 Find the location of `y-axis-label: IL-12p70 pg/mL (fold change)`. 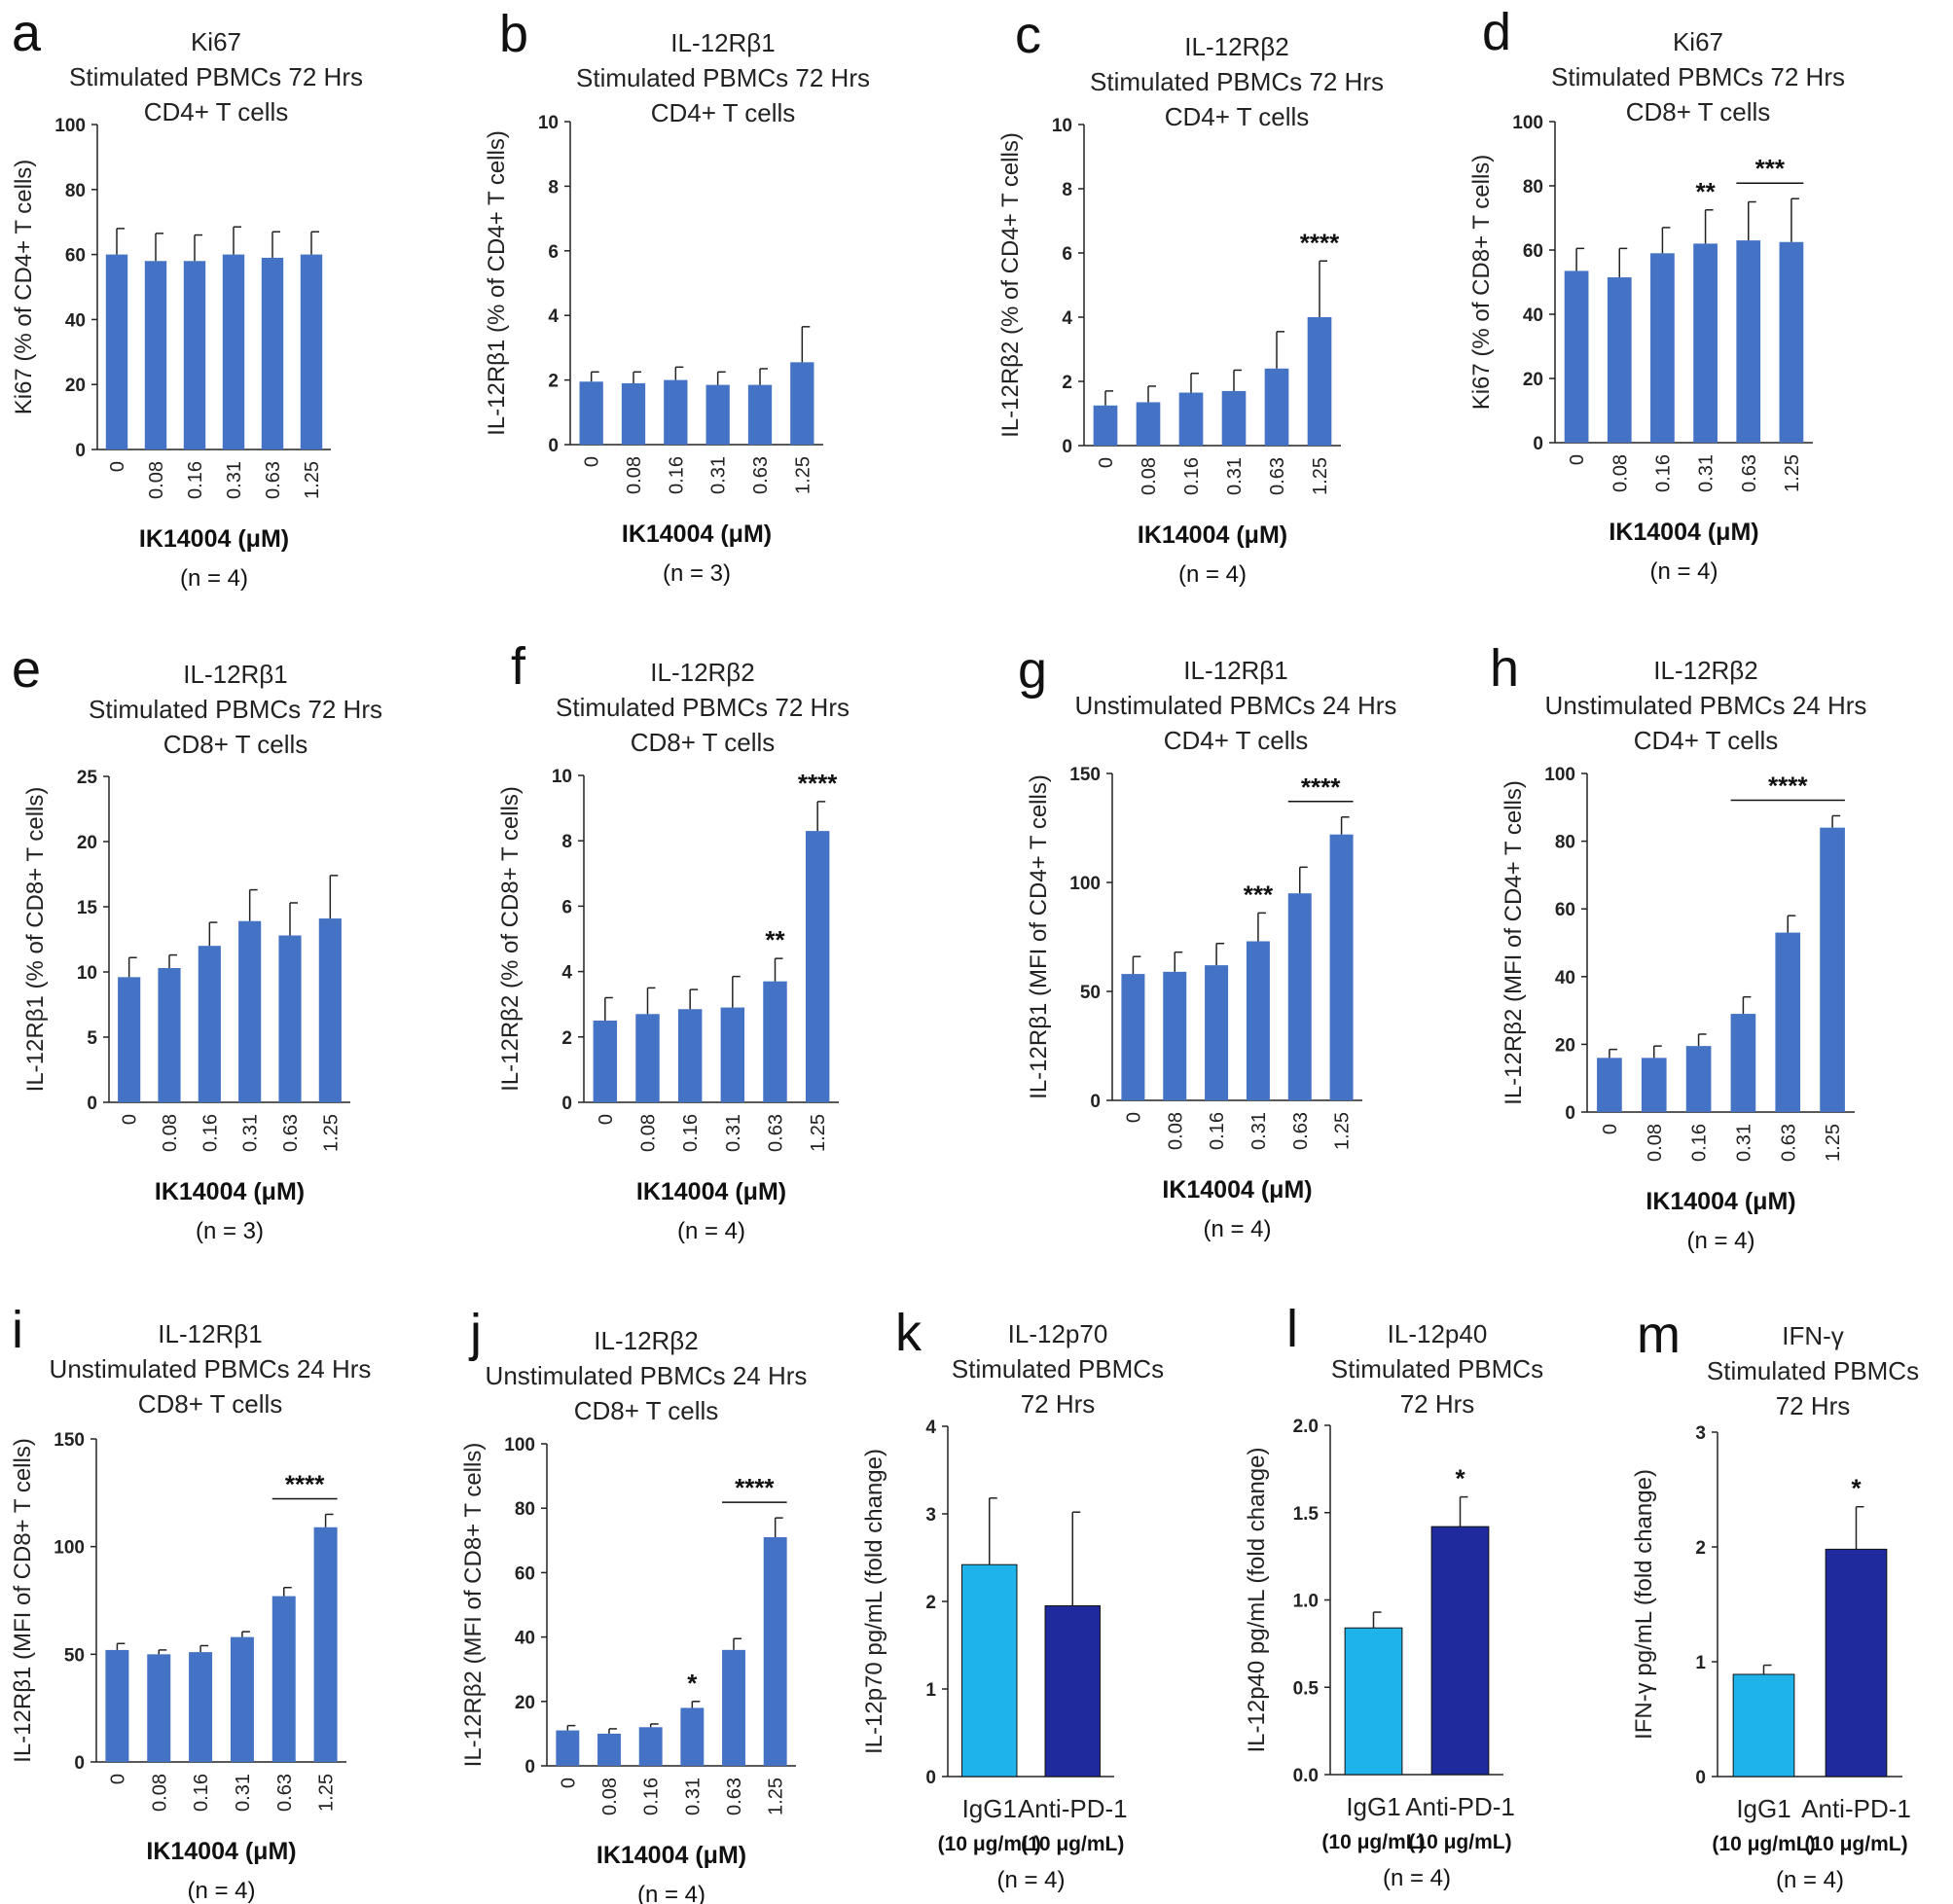

y-axis-label: IL-12p70 pg/mL (fold change) is located at coordinates (874, 1601).